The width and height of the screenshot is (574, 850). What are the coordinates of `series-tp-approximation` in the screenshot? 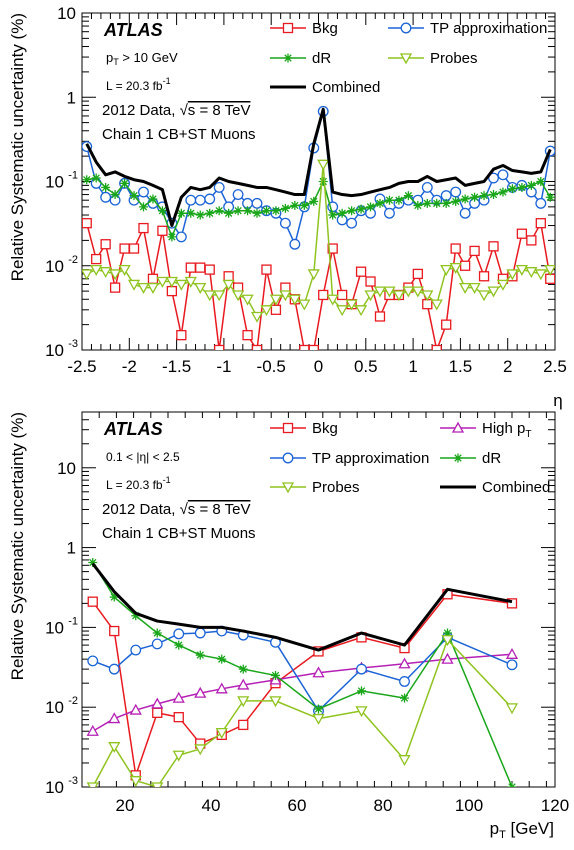 It's located at (302, 671).